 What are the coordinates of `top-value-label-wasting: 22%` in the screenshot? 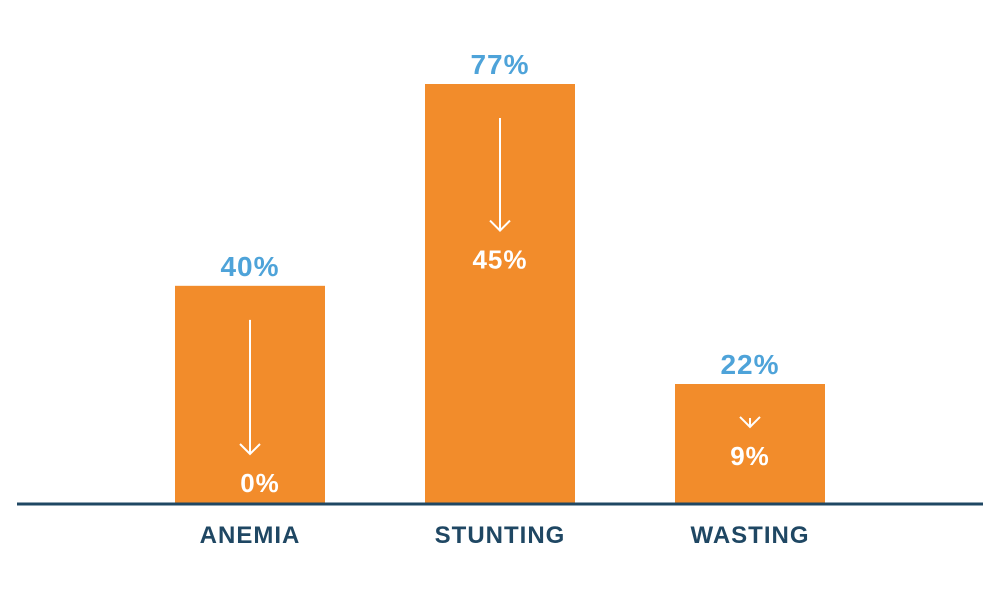 It's located at (749, 364).